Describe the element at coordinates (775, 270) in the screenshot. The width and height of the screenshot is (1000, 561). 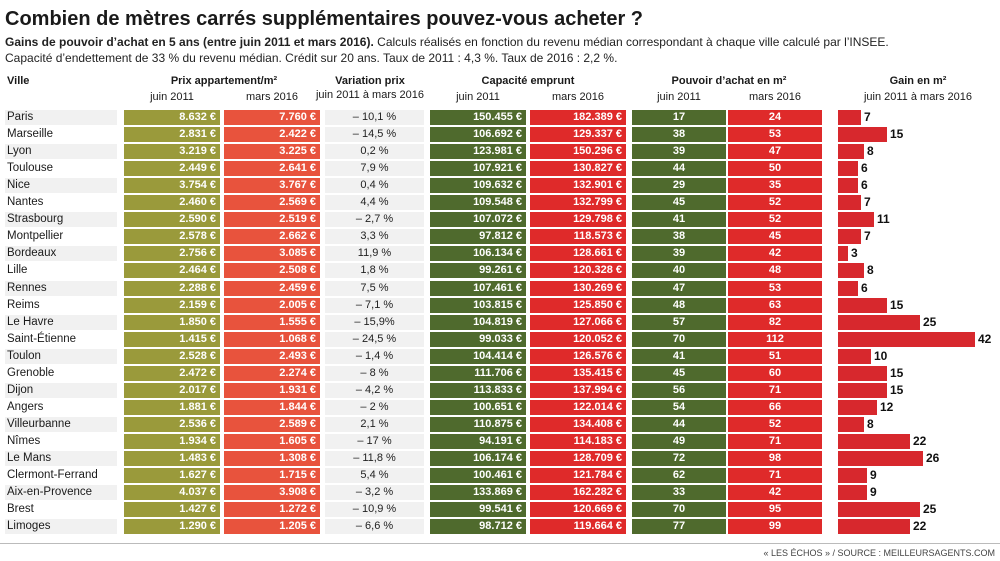
I see `cell-pa-2016: 48` at that location.